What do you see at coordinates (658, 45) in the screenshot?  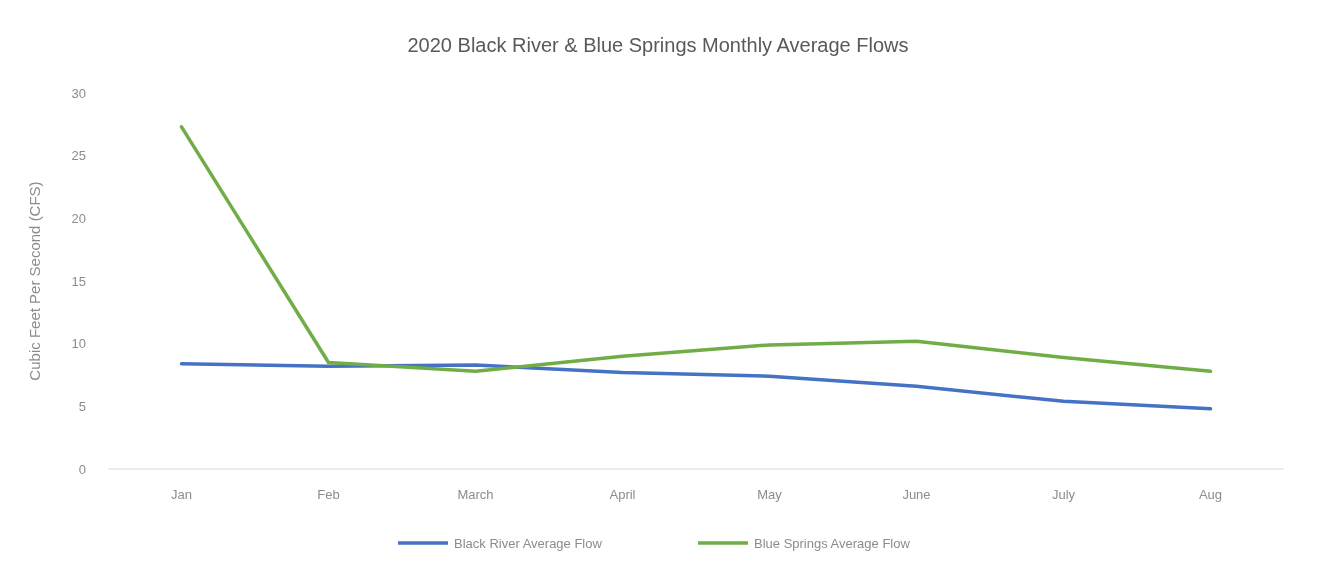 I see `chart-title: 2020 Black River & Blue Springs Monthly Average Flows` at bounding box center [658, 45].